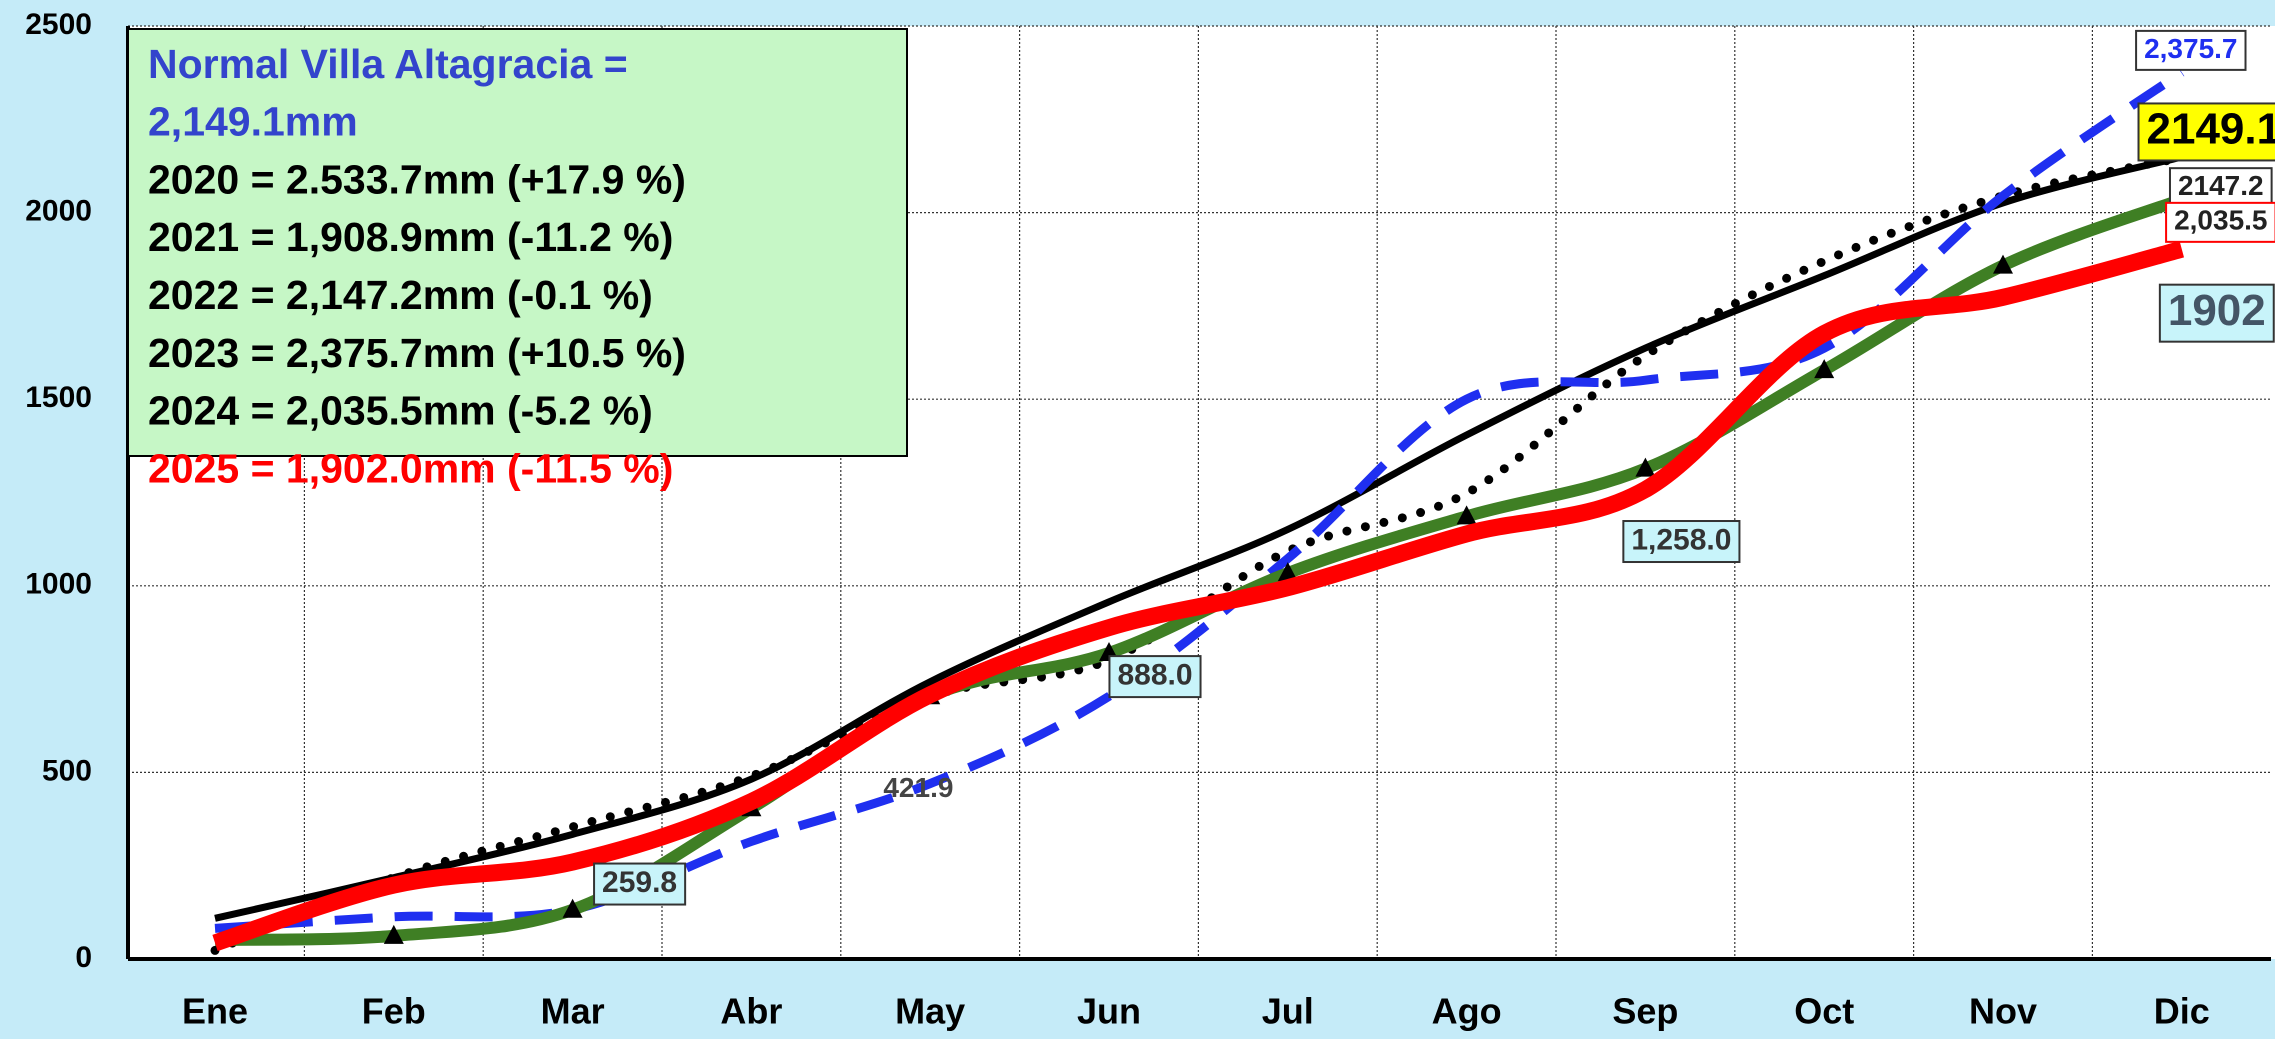  Describe the element at coordinates (400, 295) in the screenshot. I see `text-box-line: 2022 = 2,147.2mm (-0.1 %)` at that location.